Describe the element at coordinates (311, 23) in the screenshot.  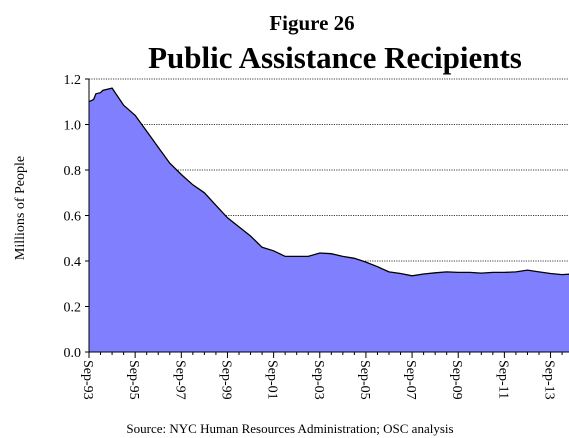
I see `figure-label: Figure 26` at that location.